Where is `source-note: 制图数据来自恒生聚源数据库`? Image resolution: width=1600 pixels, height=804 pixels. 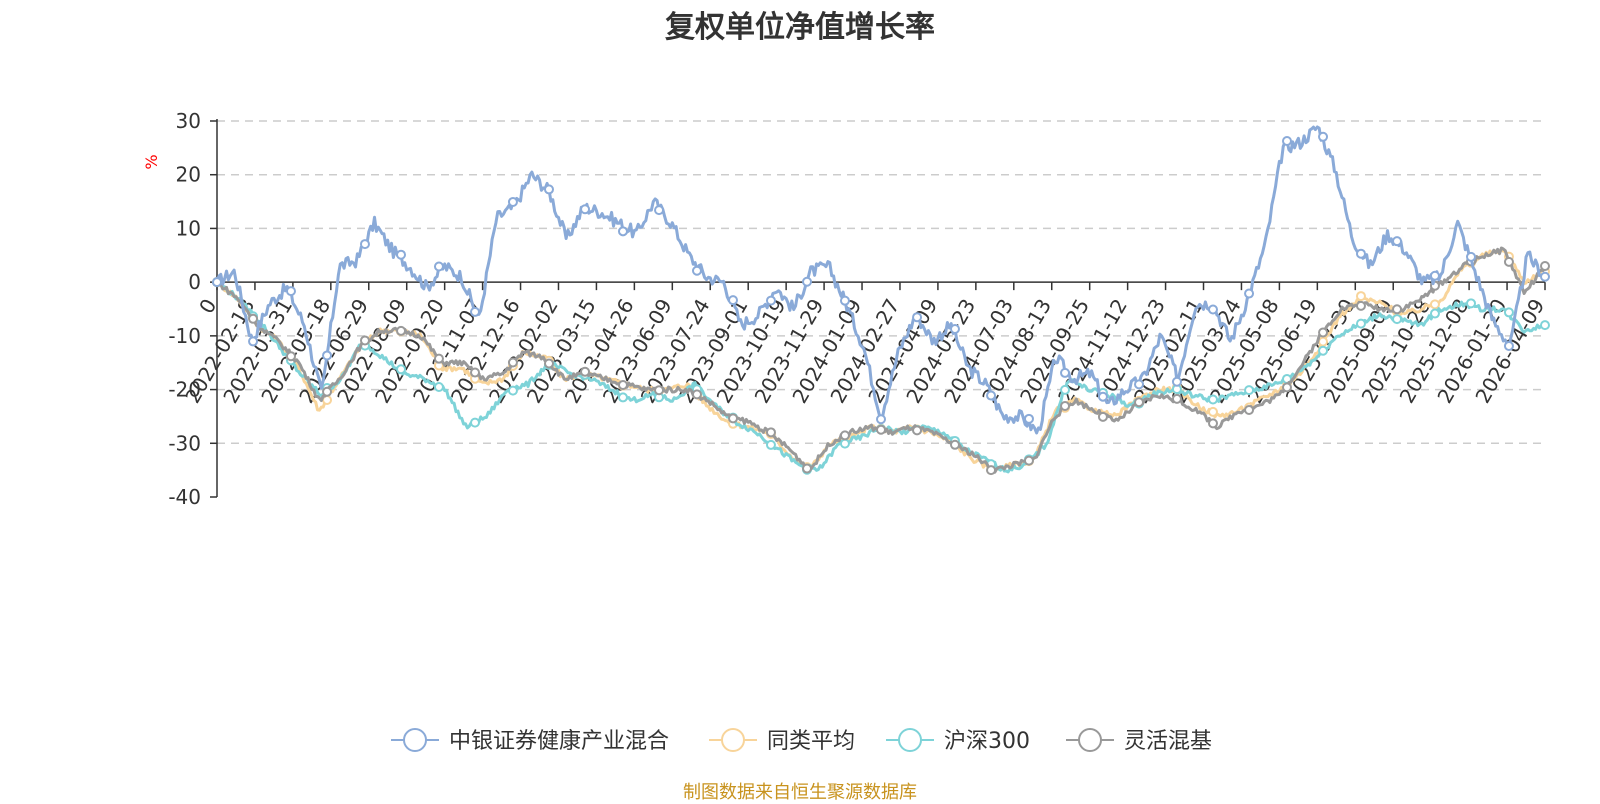 source-note: 制图数据来自恒生聚源数据库 is located at coordinates (800, 792).